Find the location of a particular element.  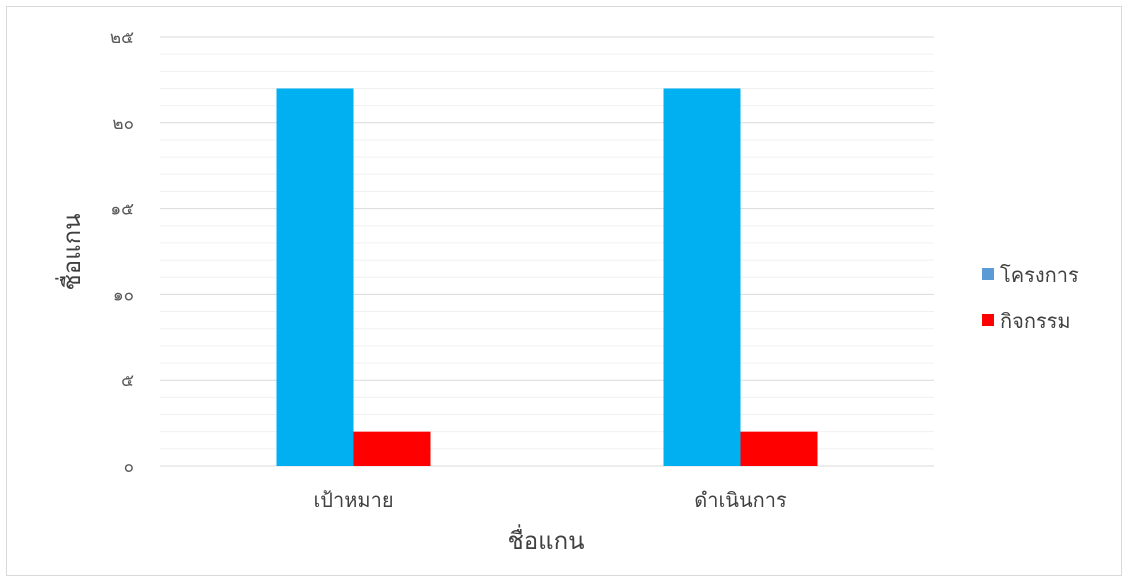

y-tick-label: ๐ is located at coordinates (129, 467).